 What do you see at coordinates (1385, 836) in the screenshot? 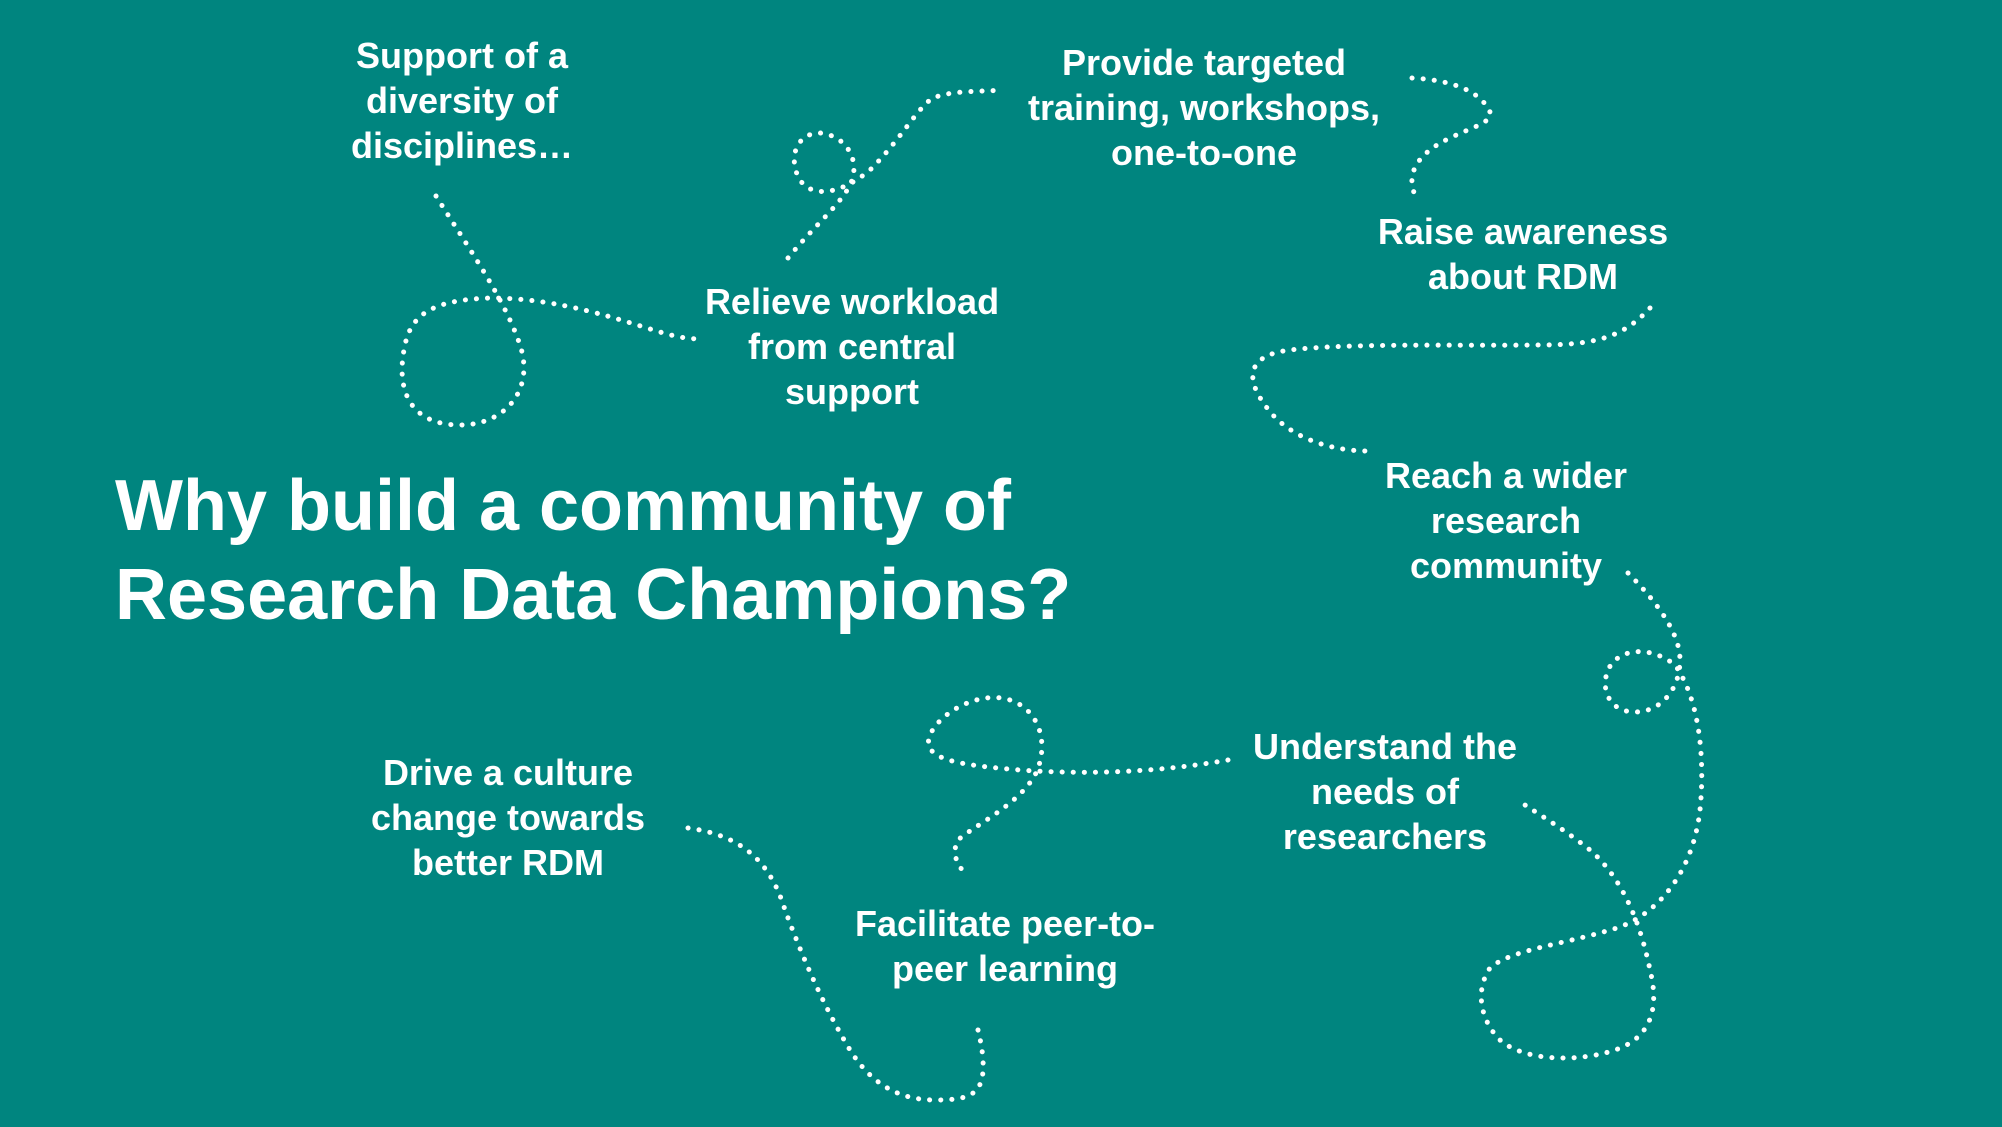
I see `reason-line: researchers` at bounding box center [1385, 836].